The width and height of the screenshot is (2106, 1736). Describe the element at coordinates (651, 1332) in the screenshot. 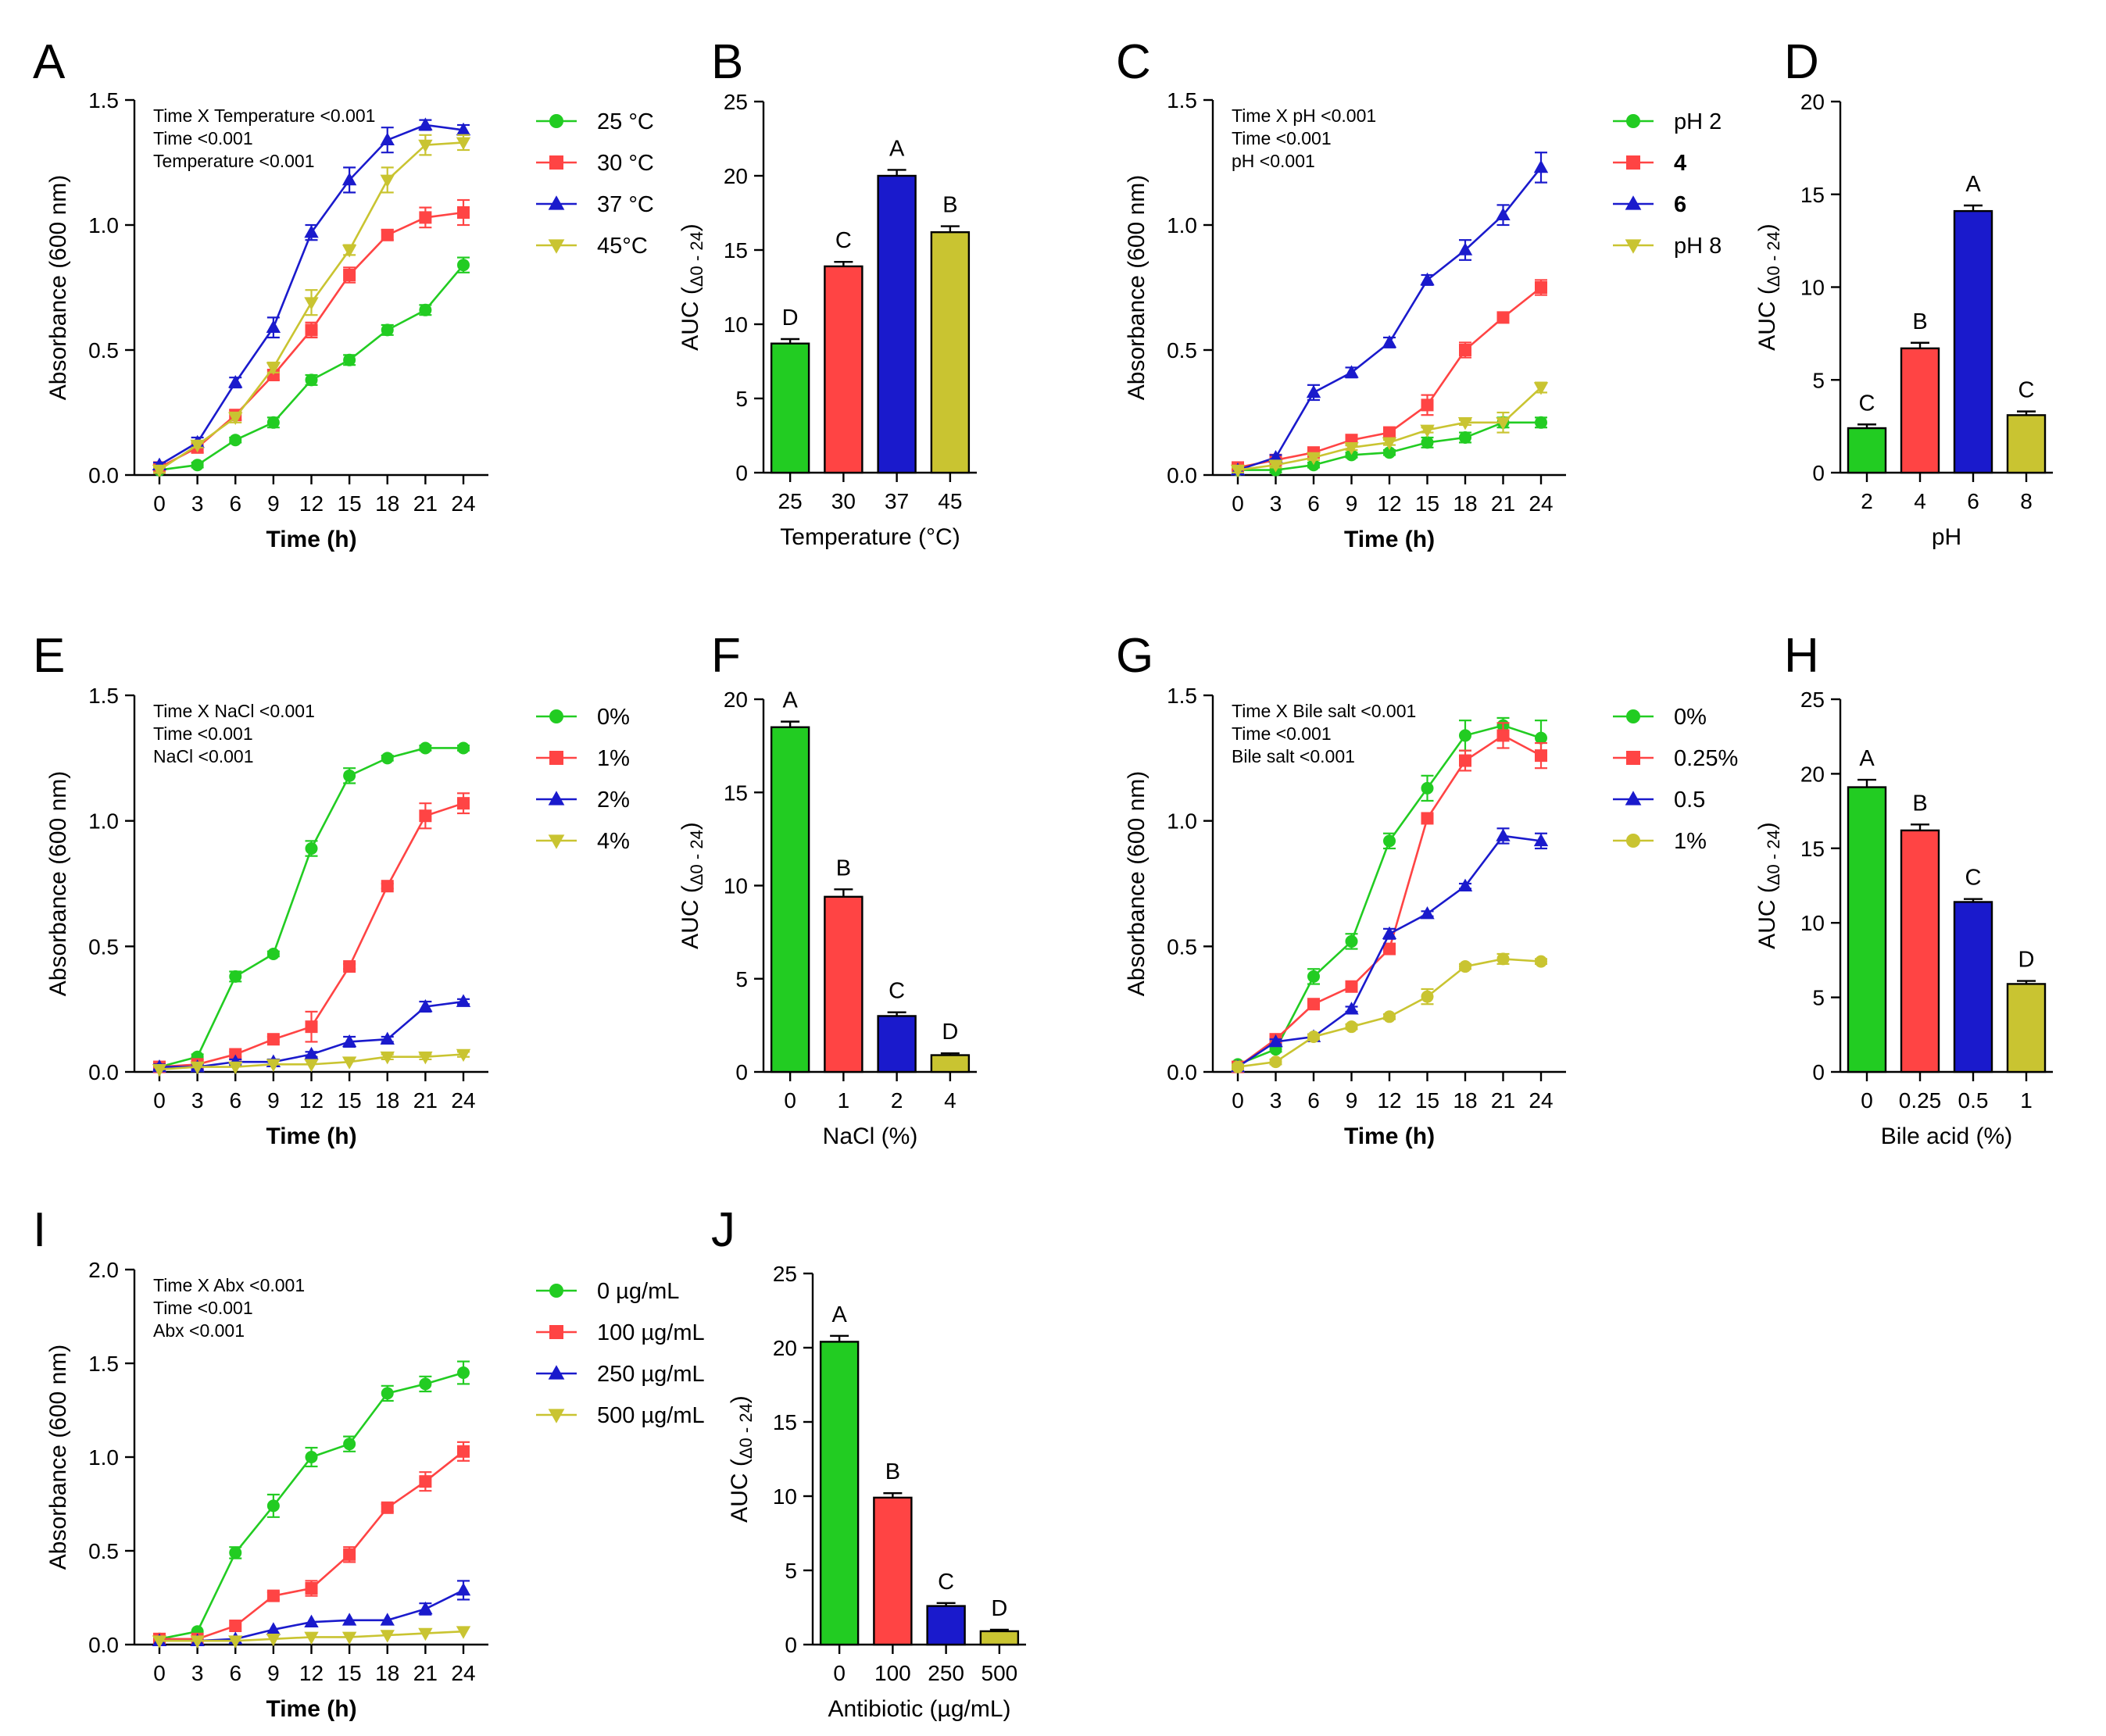

I see `legend-label: 100 µg/mL` at that location.